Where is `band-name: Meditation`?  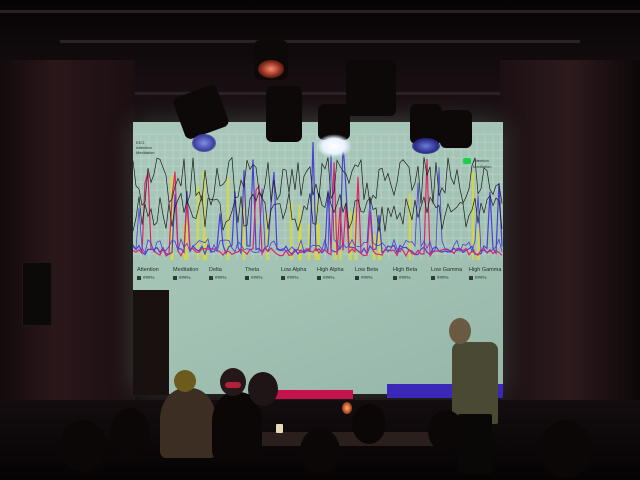
band-name: Meditation is located at coordinates (186, 270).